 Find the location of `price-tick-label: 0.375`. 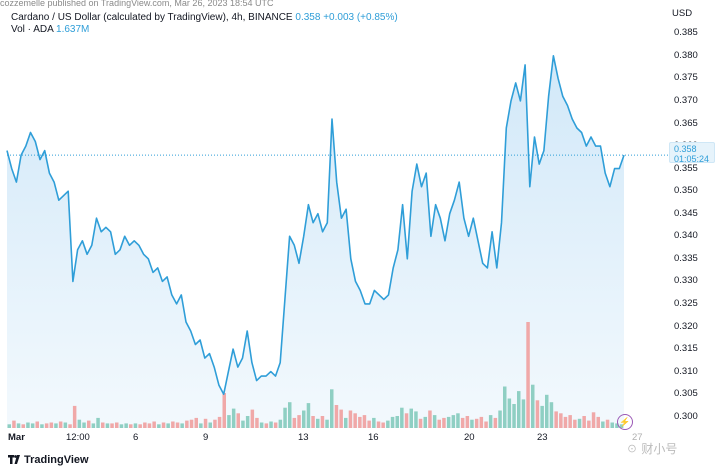

price-tick-label: 0.375 is located at coordinates (686, 78).